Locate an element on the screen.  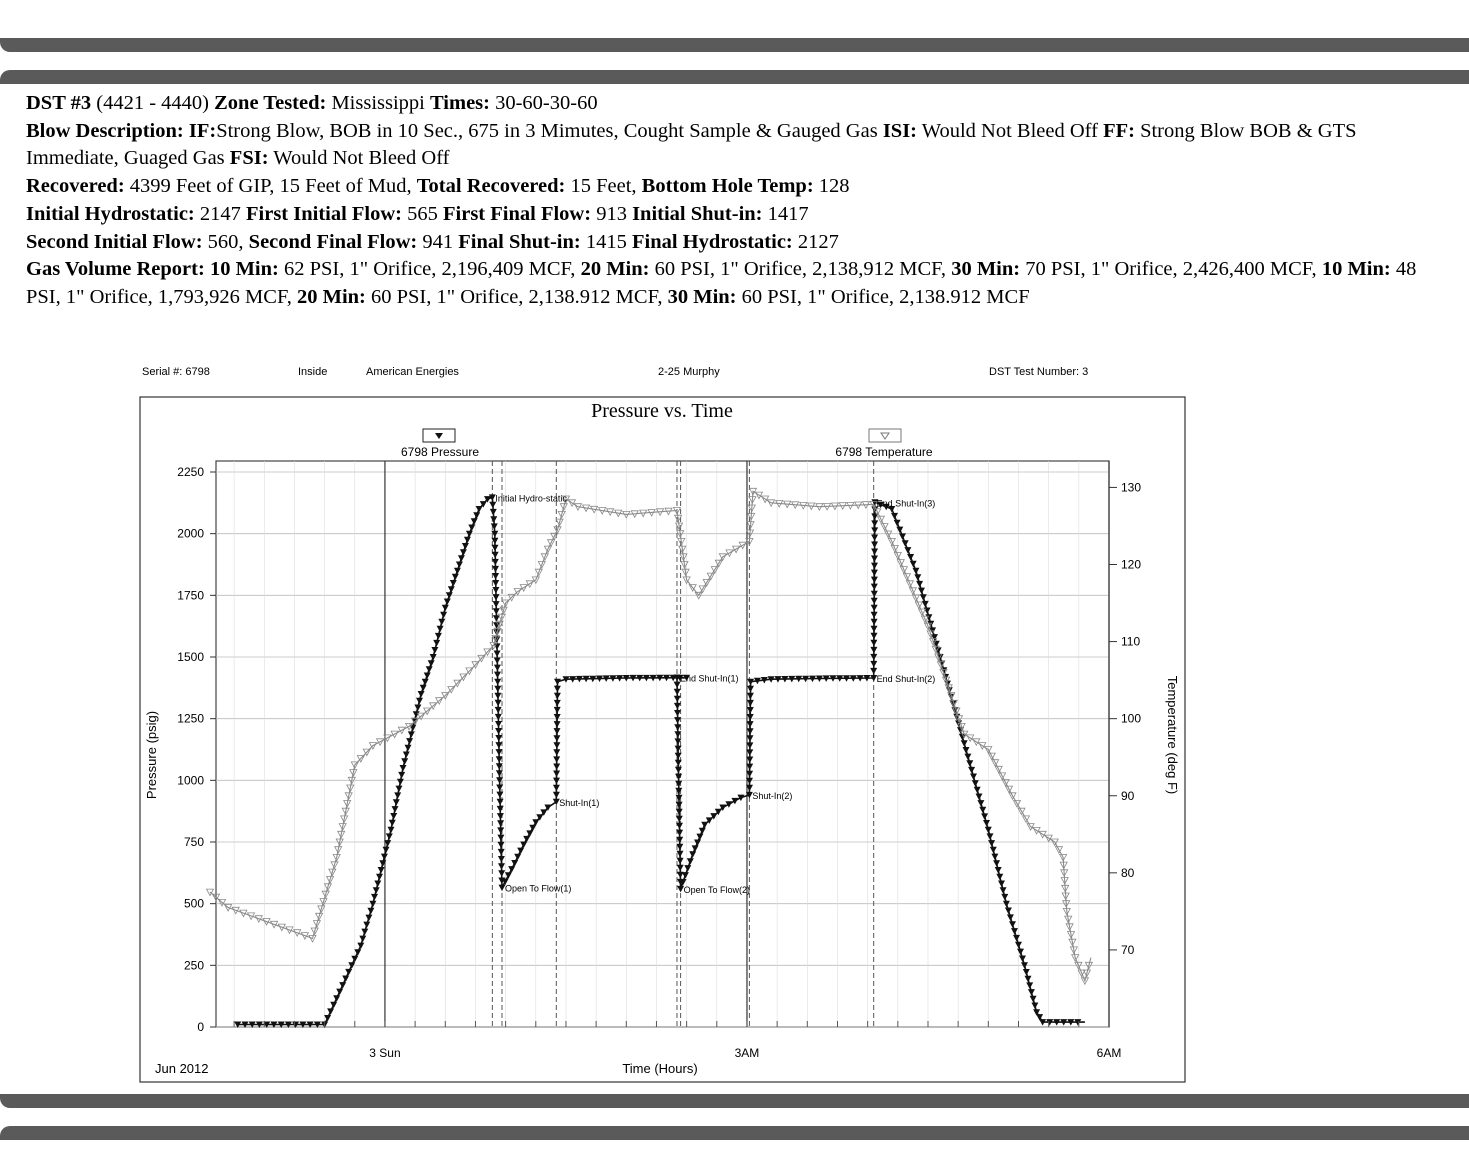
dst-label: DST #3 is located at coordinates (59, 103).